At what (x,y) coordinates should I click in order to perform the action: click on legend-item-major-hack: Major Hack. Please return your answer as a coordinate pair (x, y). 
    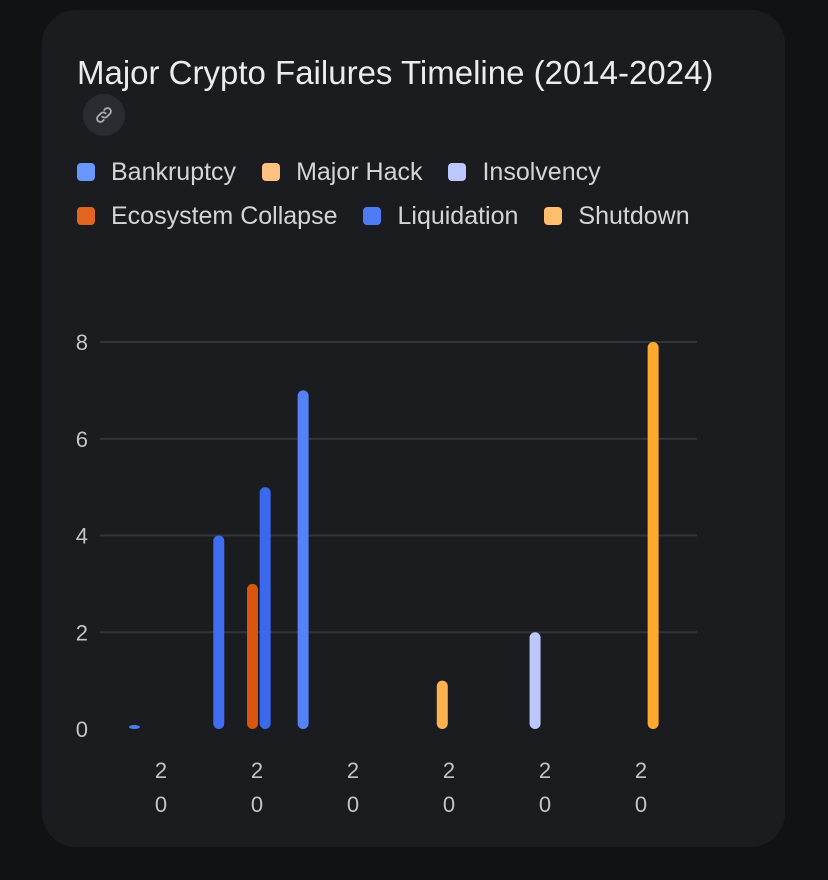
    Looking at the image, I should click on (342, 172).